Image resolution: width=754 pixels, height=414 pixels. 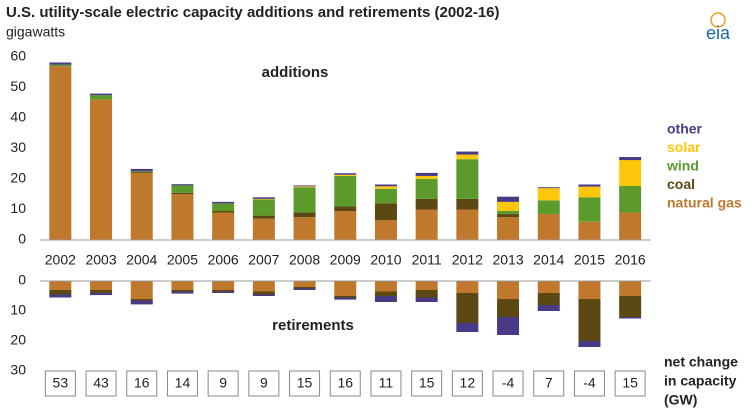 I want to click on x-tick-label: 2002, so click(x=60, y=260).